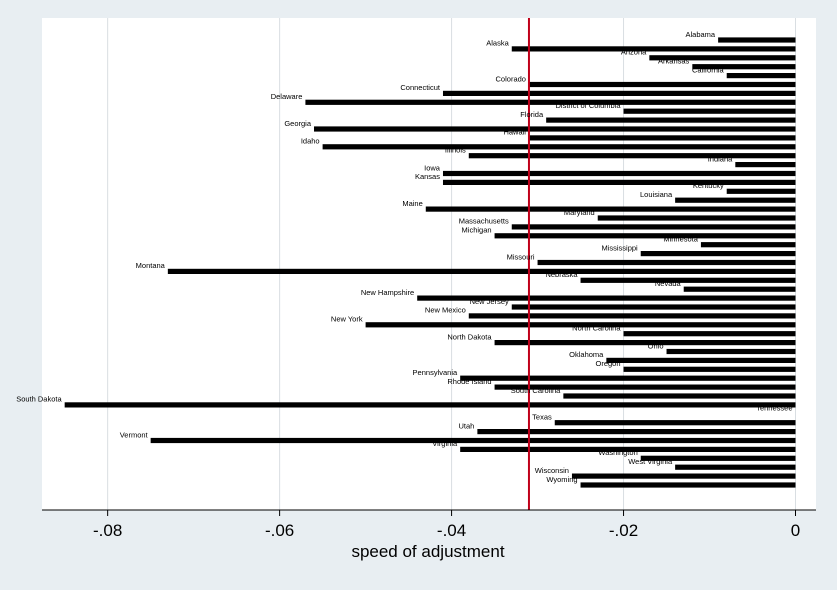  I want to click on bar-connecticut, so click(619, 93).